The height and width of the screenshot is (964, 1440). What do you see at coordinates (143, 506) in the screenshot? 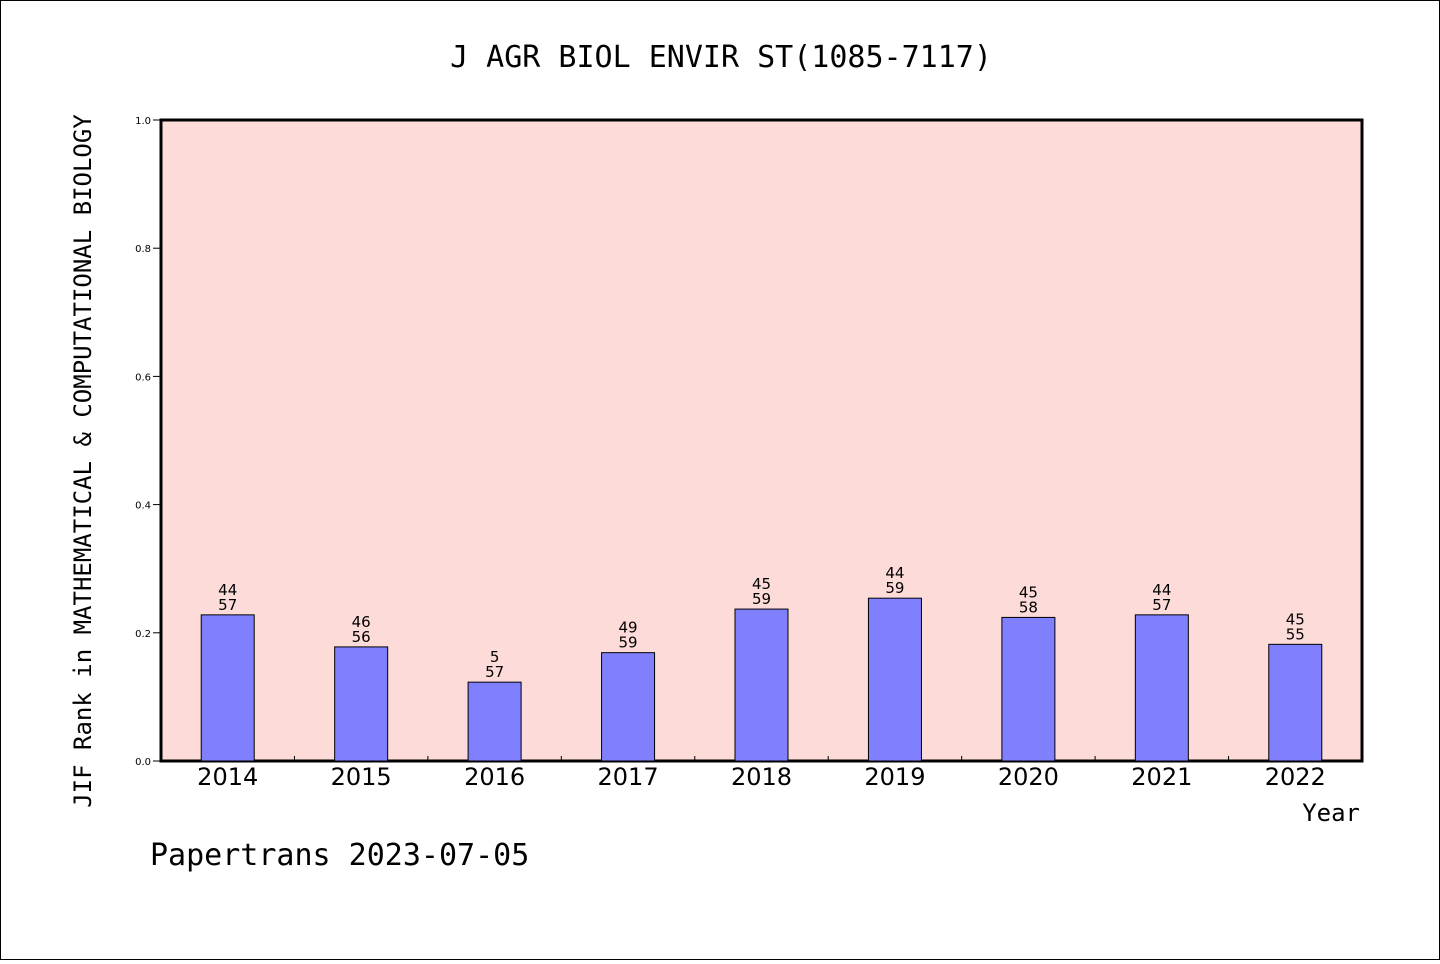
I see `y-tick-label: 0.4` at bounding box center [143, 506].